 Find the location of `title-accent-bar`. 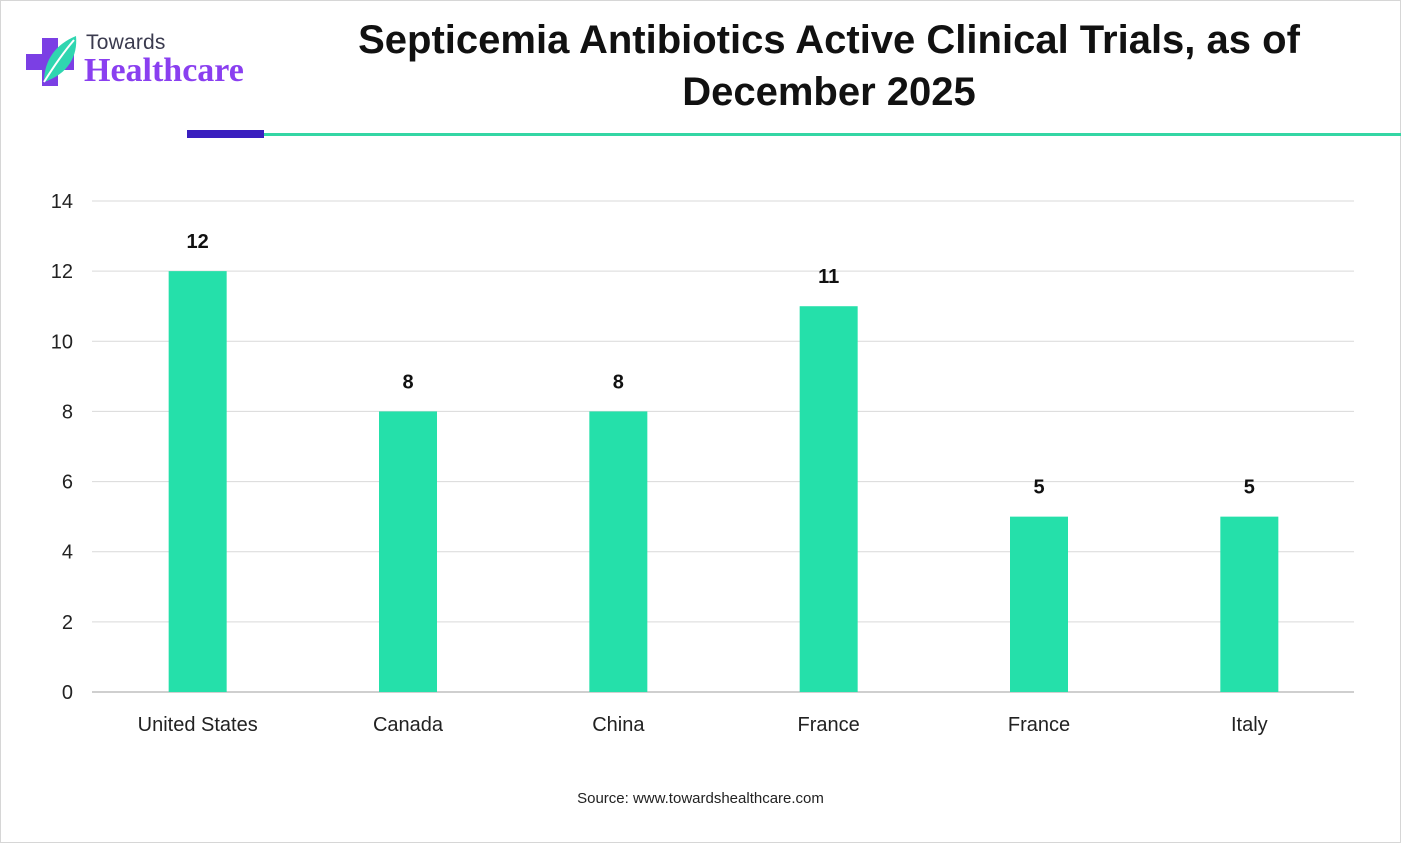

title-accent-bar is located at coordinates (225, 134).